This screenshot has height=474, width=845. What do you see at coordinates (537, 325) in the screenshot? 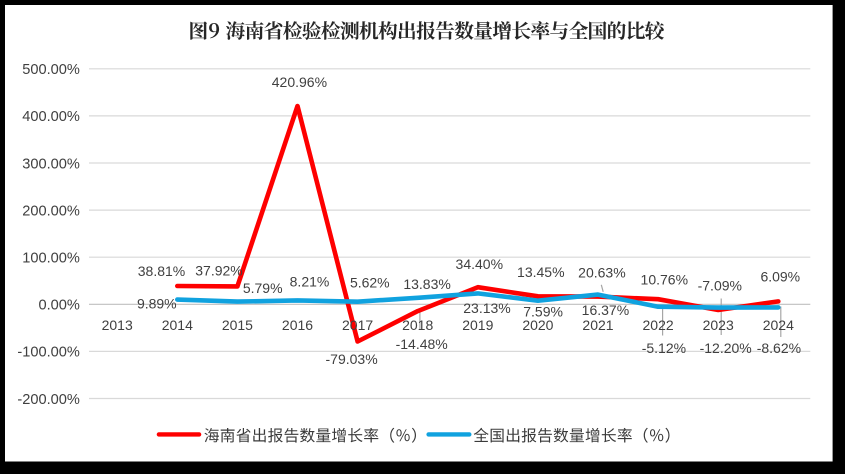
I see `svg-text: 2020` at bounding box center [537, 325].